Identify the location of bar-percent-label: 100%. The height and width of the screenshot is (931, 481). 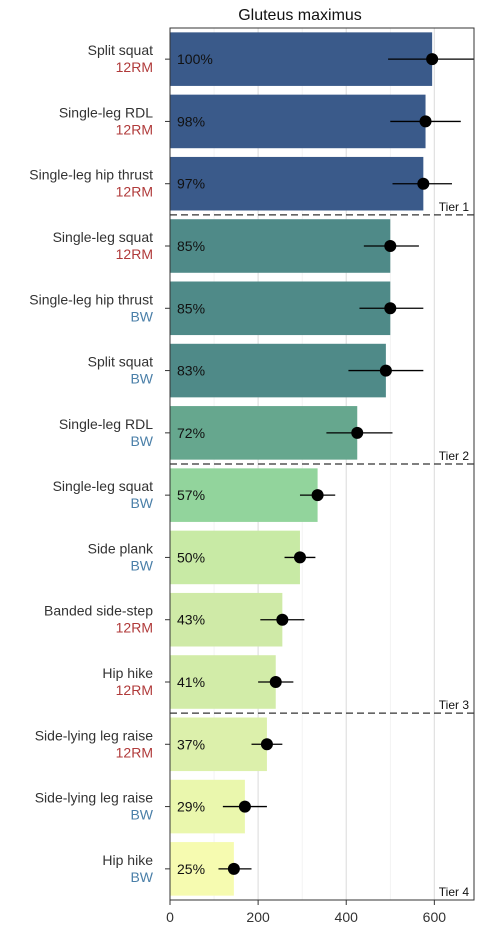
(195, 59).